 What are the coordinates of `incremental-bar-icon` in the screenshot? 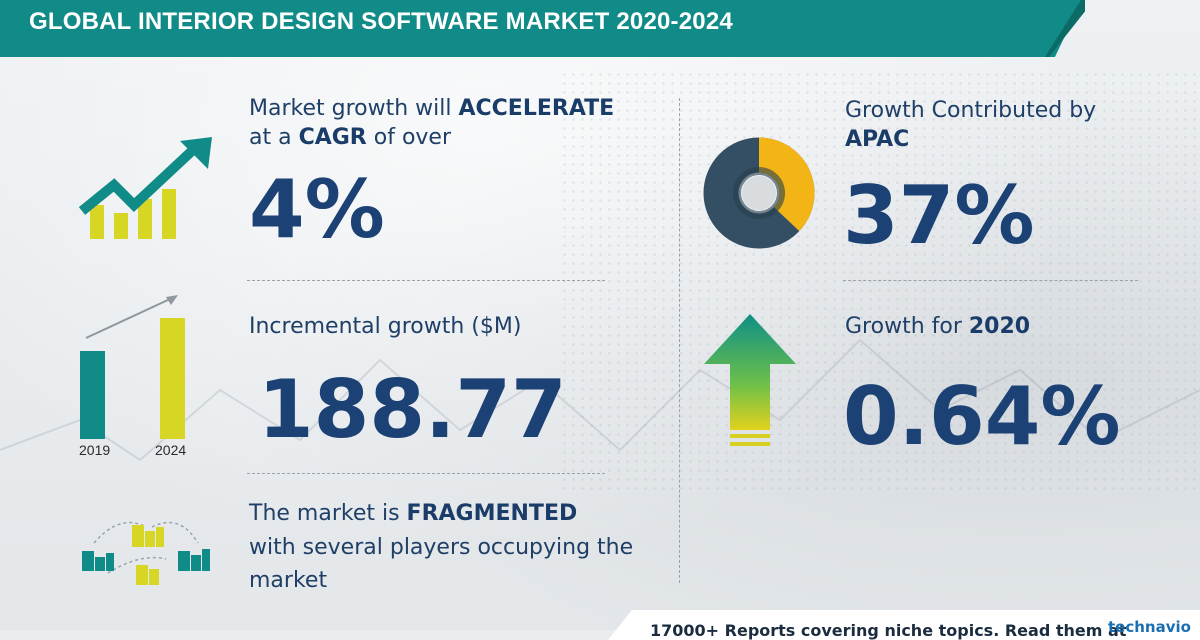 It's located at (132, 367).